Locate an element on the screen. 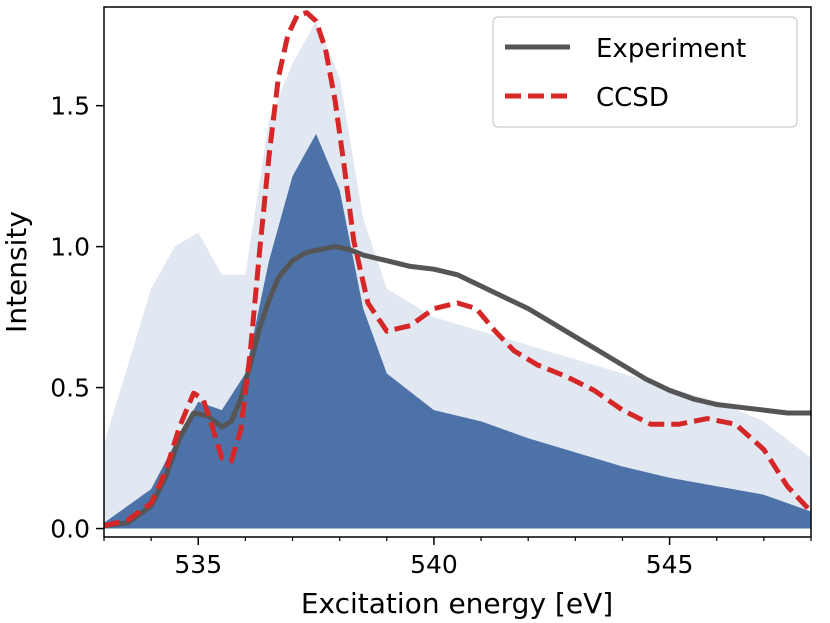 This screenshot has width=830, height=623. y-tick-label: 0.0 is located at coordinates (70, 529).